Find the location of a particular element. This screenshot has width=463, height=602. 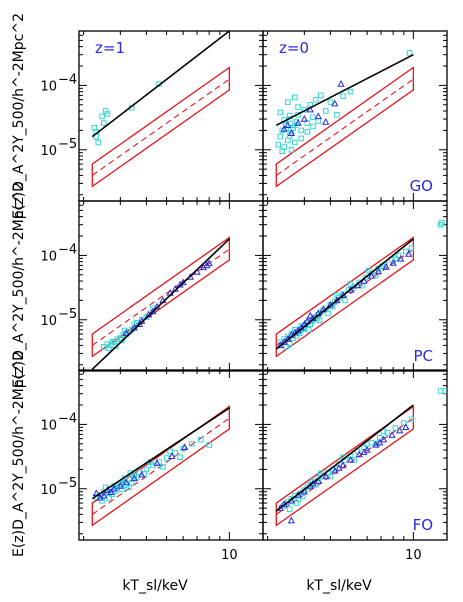

panel-top-right: z=0 GO is located at coordinates (355, 116).